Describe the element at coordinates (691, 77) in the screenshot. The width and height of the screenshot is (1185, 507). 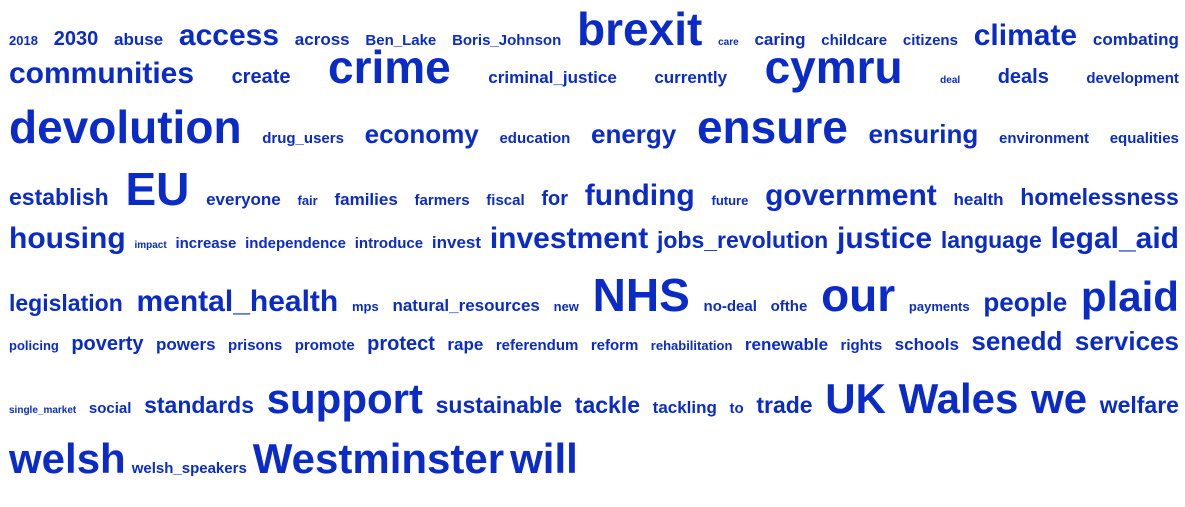
I see `cloud-word: currently` at that location.